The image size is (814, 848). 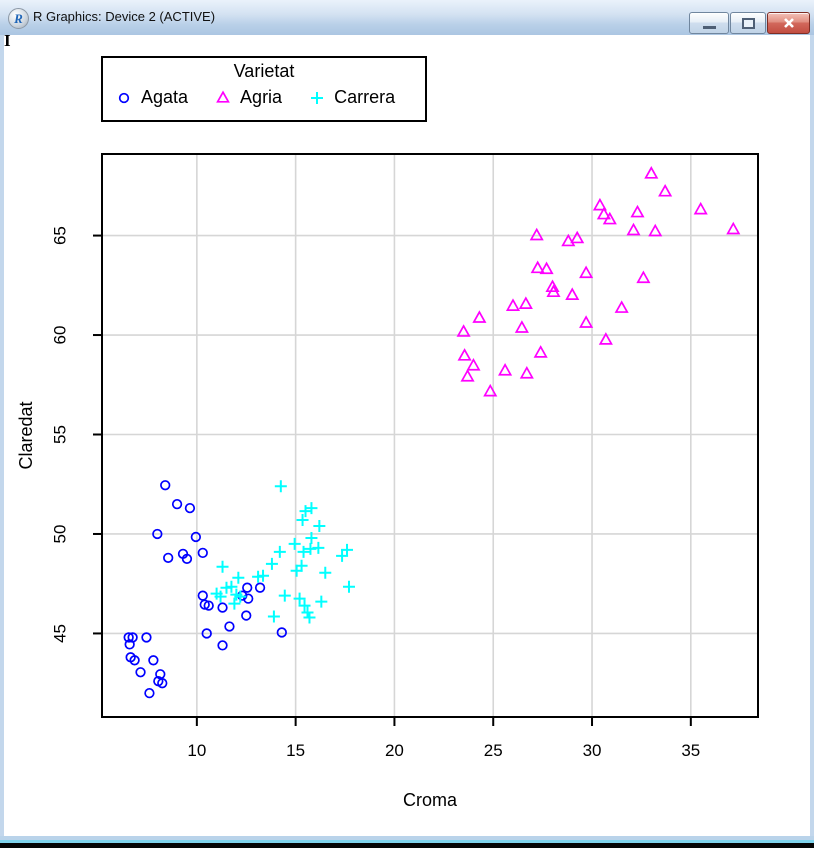 What do you see at coordinates (124, 97) in the screenshot?
I see `circle-marker-icon` at bounding box center [124, 97].